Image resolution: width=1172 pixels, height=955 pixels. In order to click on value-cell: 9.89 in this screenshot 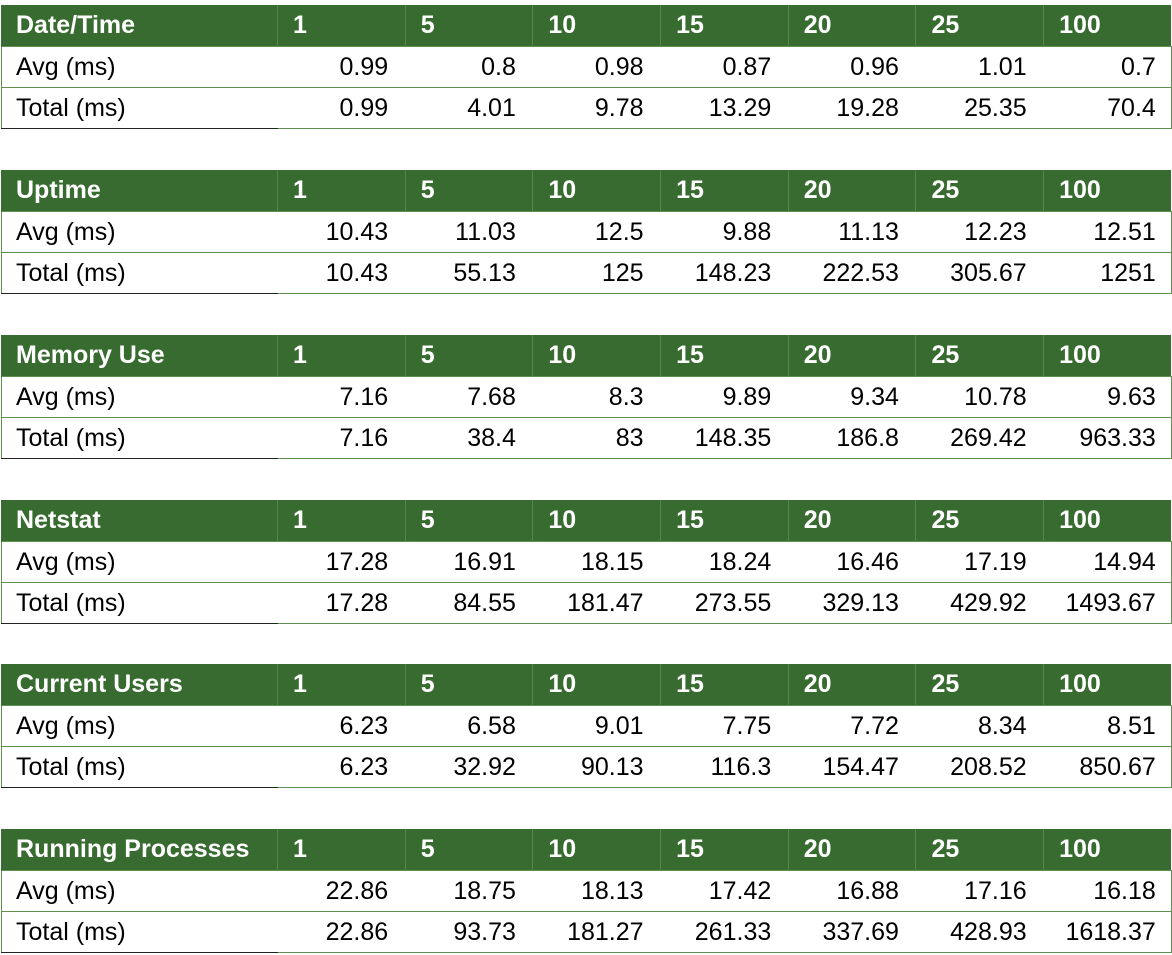, I will do `click(724, 397)`.